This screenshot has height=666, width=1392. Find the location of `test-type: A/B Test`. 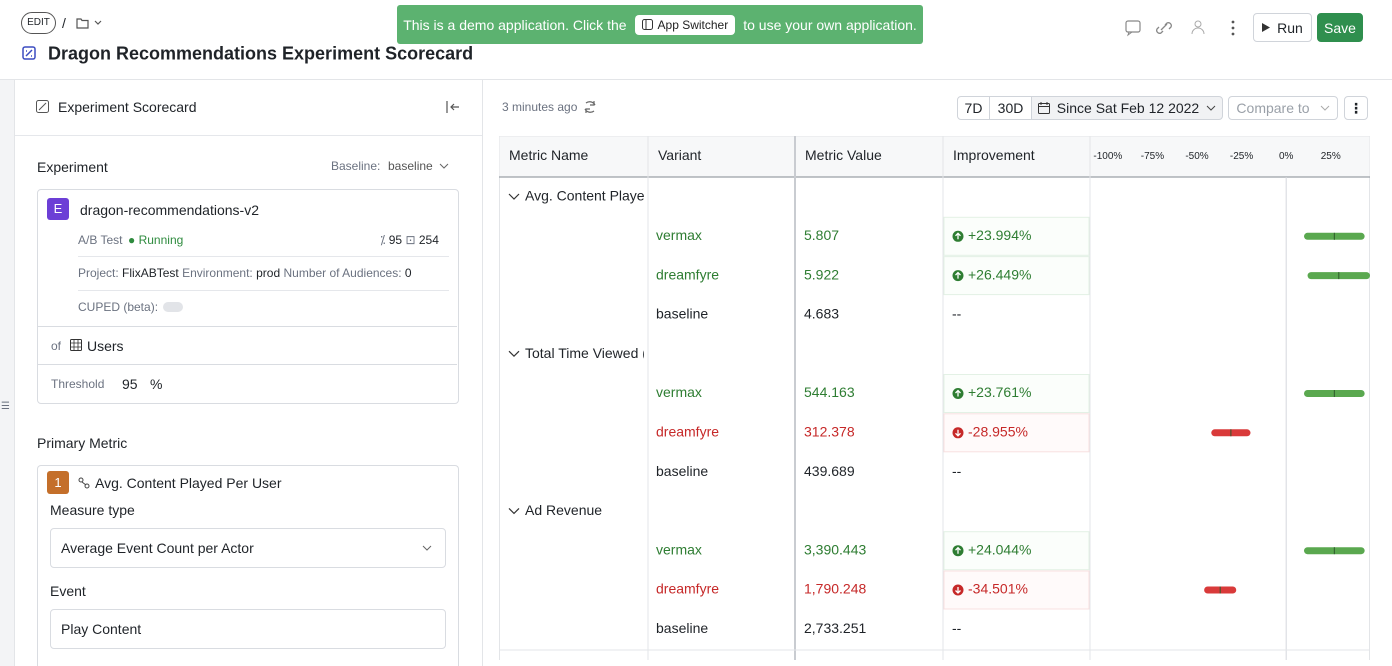

test-type: A/B Test is located at coordinates (100, 240).